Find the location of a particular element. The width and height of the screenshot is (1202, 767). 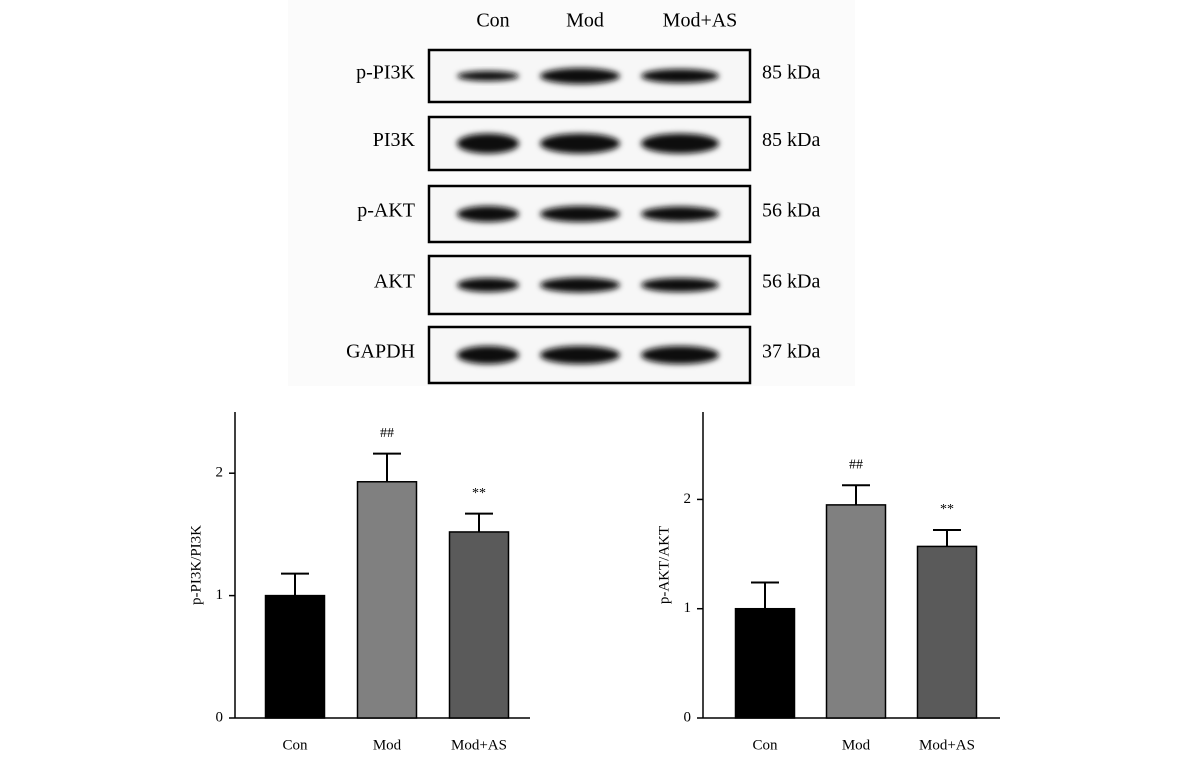

lane-label: Mod+AS is located at coordinates (700, 21).